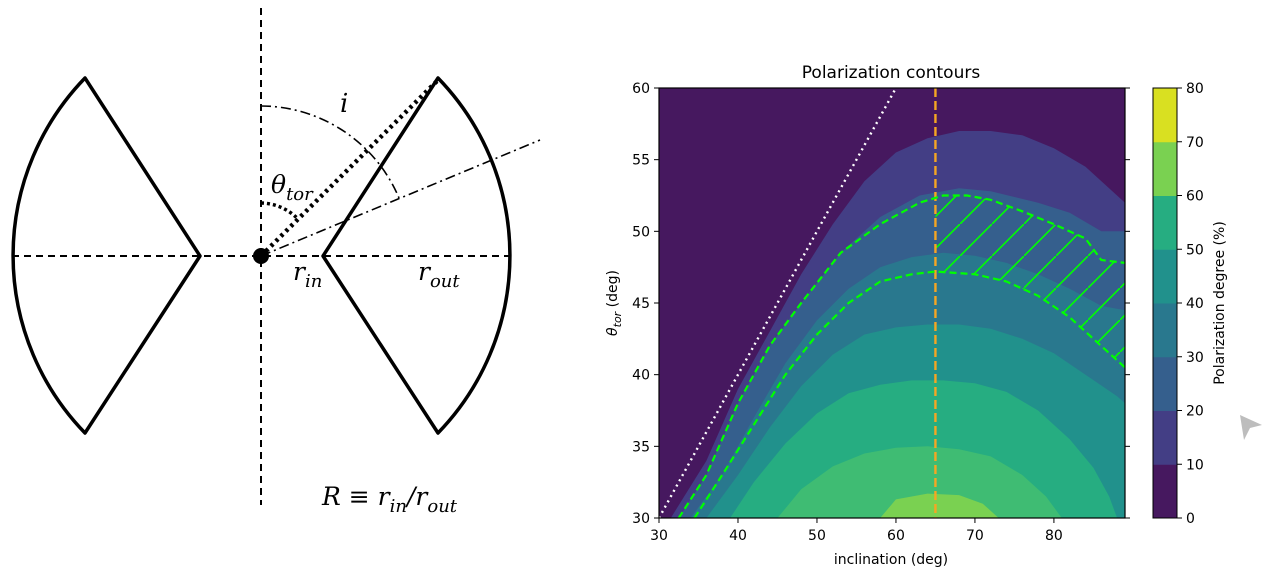 The height and width of the screenshot is (573, 1268). Describe the element at coordinates (614, 303) in the screenshot. I see `y-axis-label: θtor (deg)` at that location.